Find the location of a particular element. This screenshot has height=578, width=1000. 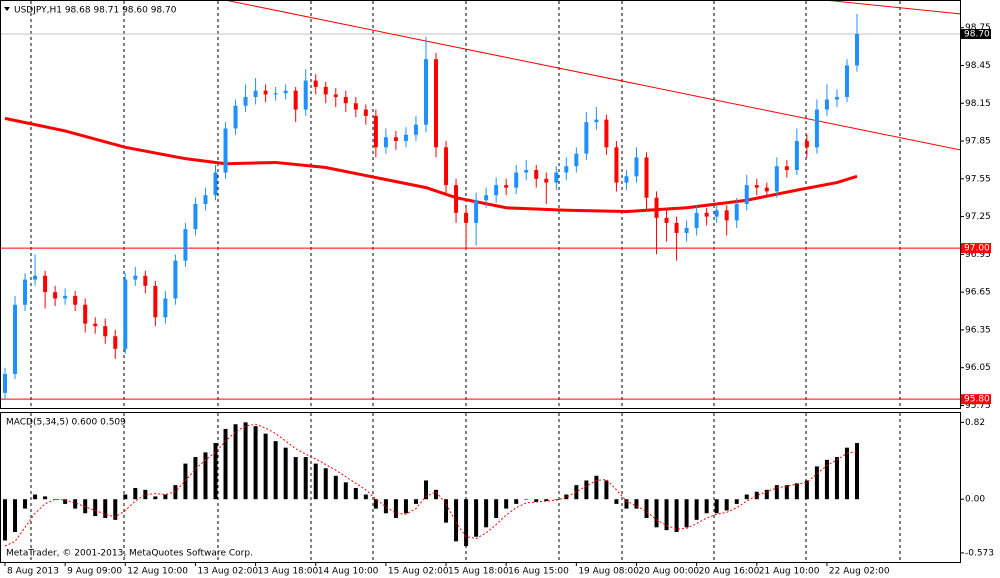

y-tick-label: 97.25 is located at coordinates (978, 217).